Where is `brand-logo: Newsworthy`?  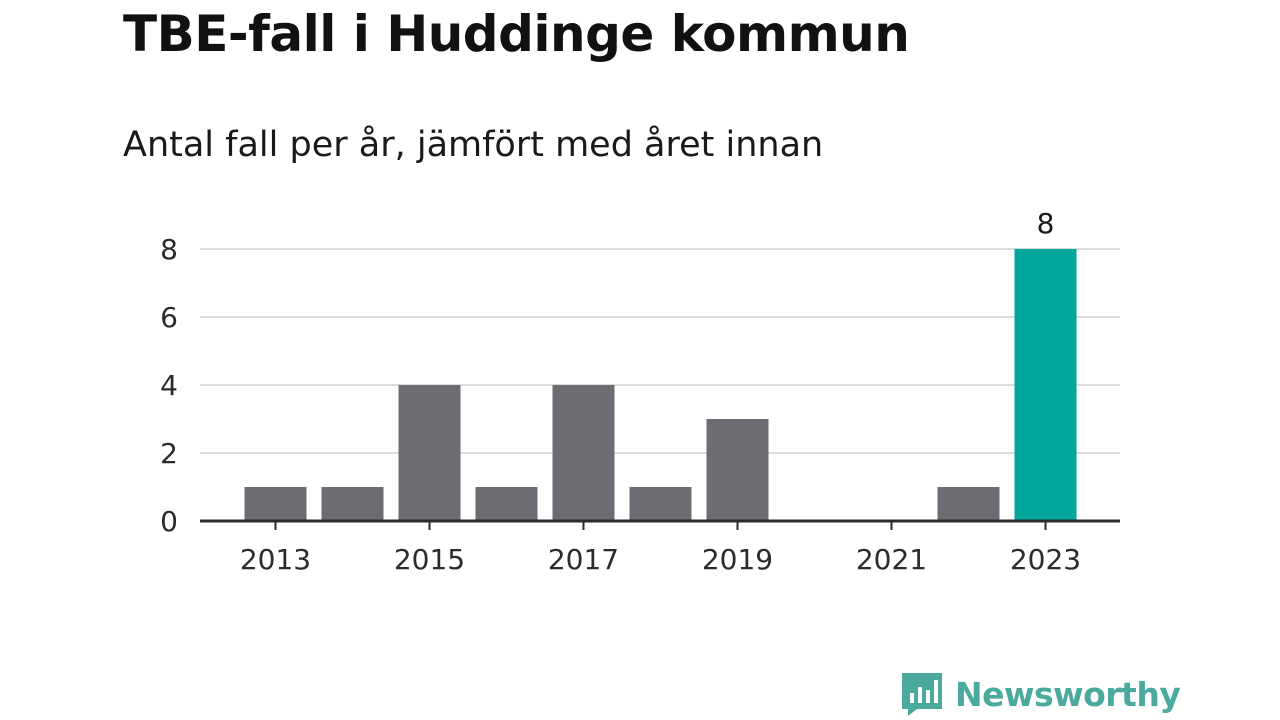 brand-logo: Newsworthy is located at coordinates (1040, 694).